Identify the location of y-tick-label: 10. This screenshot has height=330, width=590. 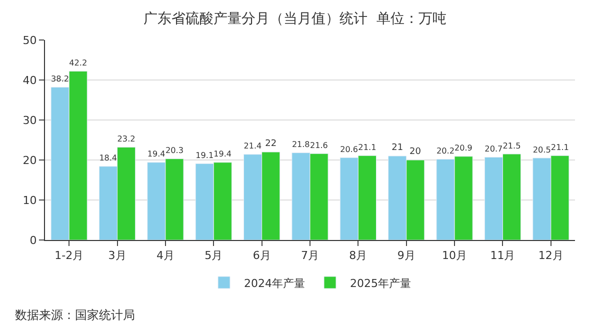
(29, 200).